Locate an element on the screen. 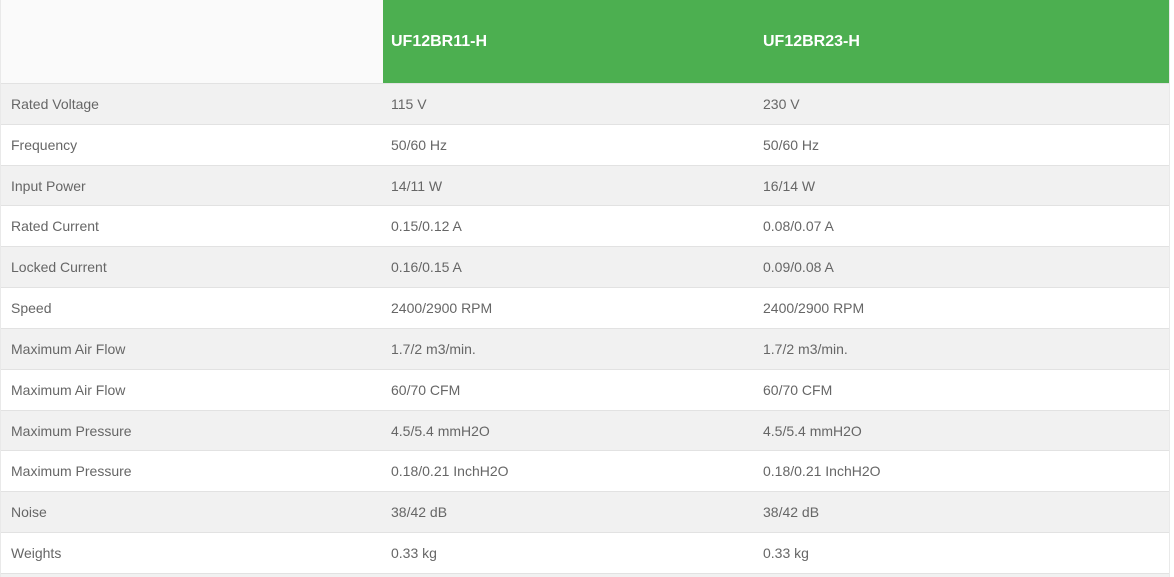 The height and width of the screenshot is (577, 1174). spec-value-uf12br23h: 38/42 dB is located at coordinates (791, 512).